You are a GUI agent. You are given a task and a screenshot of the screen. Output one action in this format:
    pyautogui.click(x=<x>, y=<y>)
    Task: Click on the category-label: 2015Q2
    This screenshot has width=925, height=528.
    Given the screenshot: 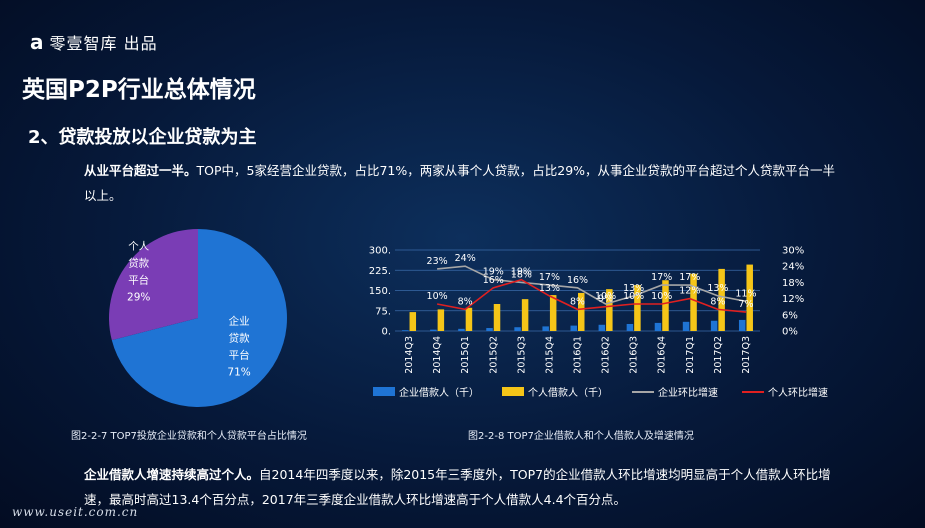 What is the action you would take?
    pyautogui.click(x=493, y=355)
    